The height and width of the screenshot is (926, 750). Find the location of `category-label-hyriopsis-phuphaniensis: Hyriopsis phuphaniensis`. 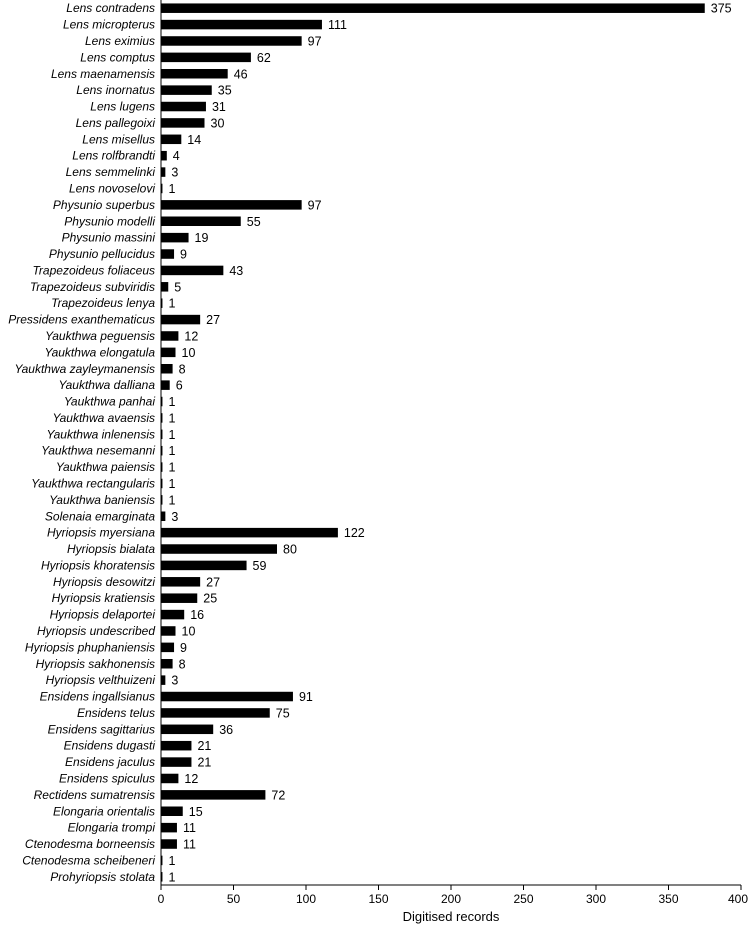

category-label-hyriopsis-phuphaniensis: Hyriopsis phuphaniensis is located at coordinates (90, 647).